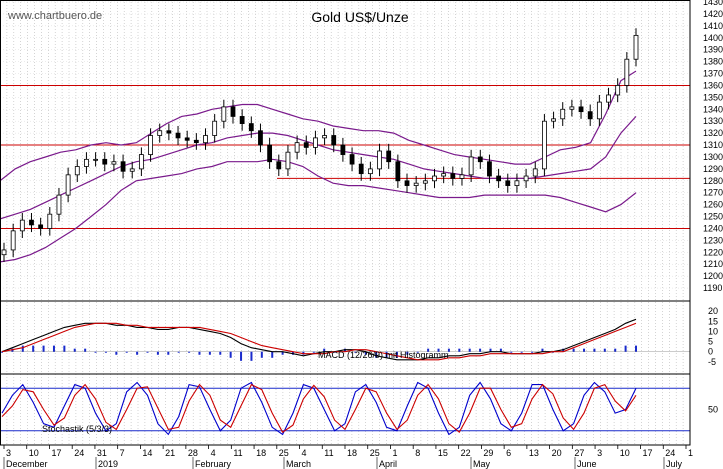  Describe the element at coordinates (213, 453) in the screenshot. I see `day-tick-label: 4` at that location.